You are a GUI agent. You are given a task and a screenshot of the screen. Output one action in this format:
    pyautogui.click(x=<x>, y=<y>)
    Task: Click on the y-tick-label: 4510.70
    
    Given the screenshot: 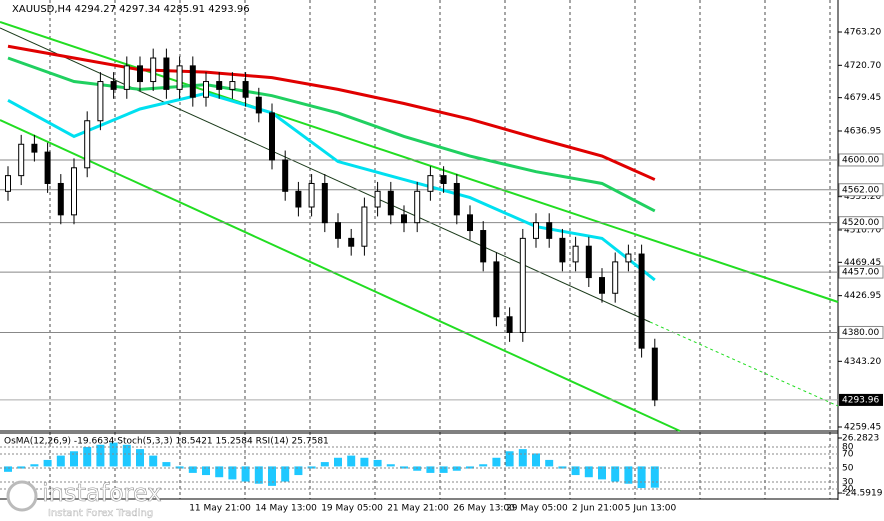 What is the action you would take?
    pyautogui.click(x=862, y=230)
    